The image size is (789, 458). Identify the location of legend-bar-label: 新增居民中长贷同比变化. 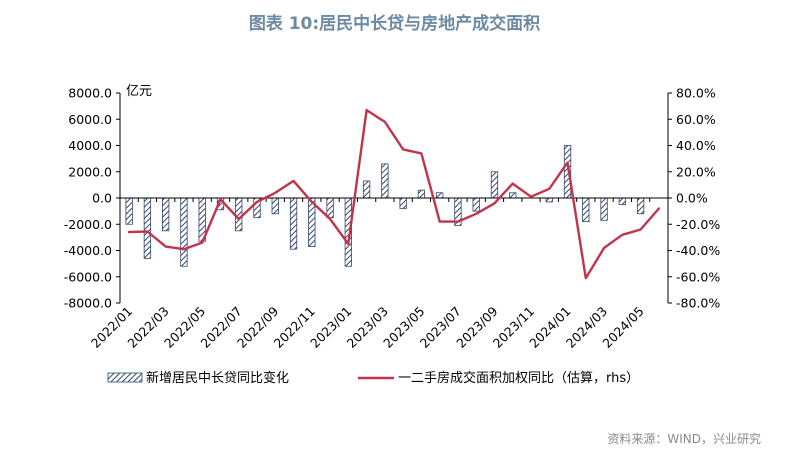
(217, 378).